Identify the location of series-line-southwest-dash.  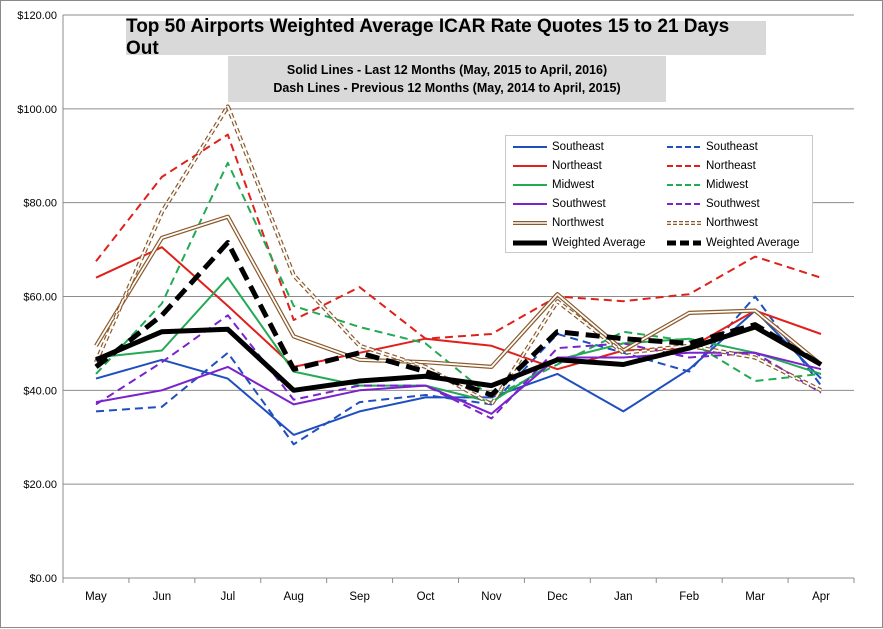
(458, 367).